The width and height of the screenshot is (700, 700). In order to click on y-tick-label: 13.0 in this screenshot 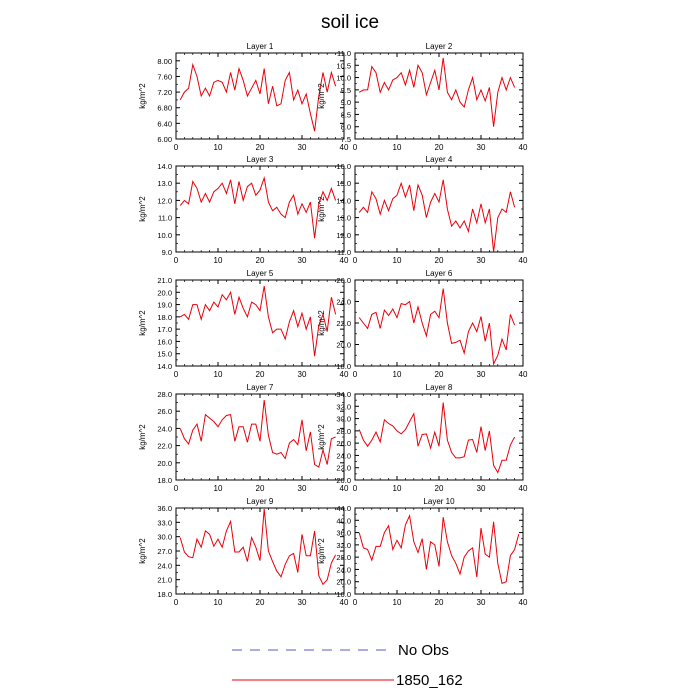, I will do `click(164, 183)`.